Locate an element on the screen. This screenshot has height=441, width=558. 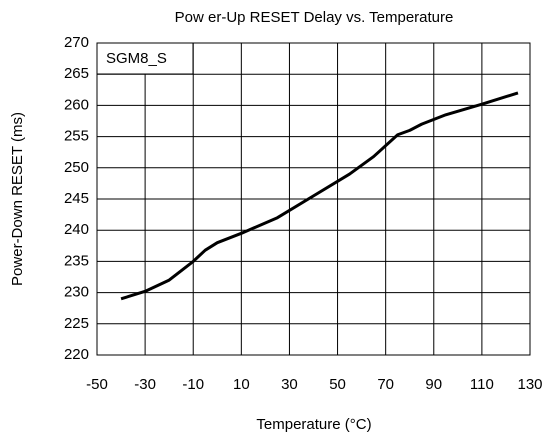
x-tick-label: 130 is located at coordinates (529, 384).